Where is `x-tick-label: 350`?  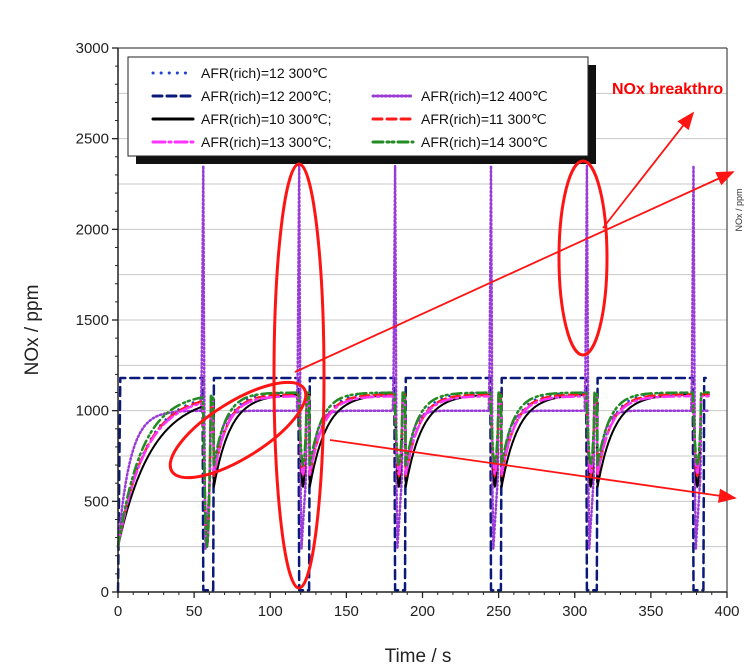
x-tick-label: 350 is located at coordinates (650, 611).